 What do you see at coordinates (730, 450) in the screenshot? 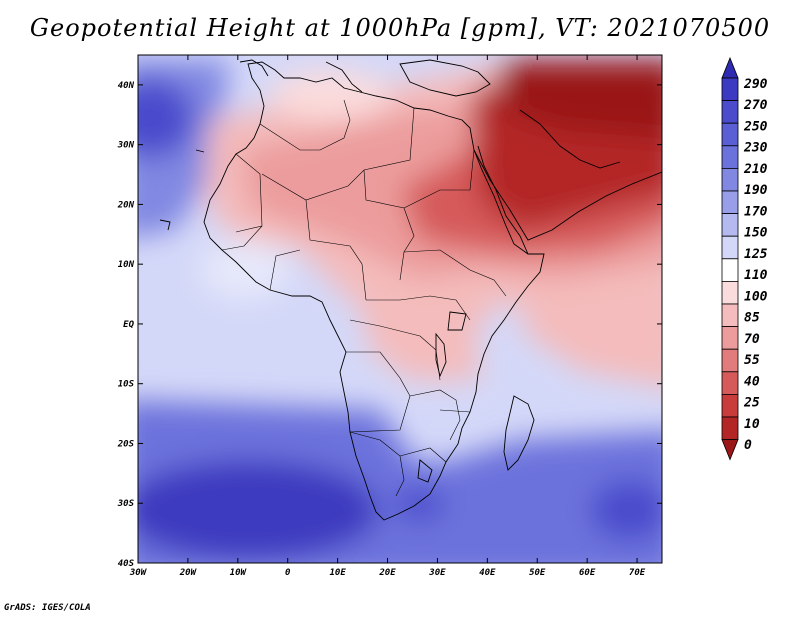
I see `colorbar-bottom-arrow` at bounding box center [730, 450].